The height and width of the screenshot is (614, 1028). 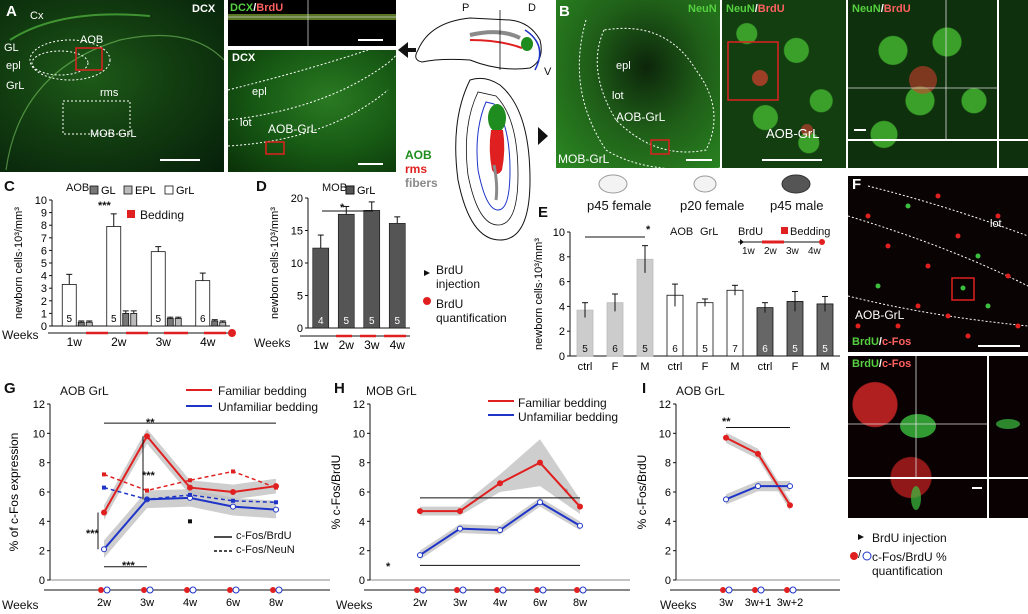 I want to click on label-mob-grl: MOB GrL, so click(x=113, y=134).